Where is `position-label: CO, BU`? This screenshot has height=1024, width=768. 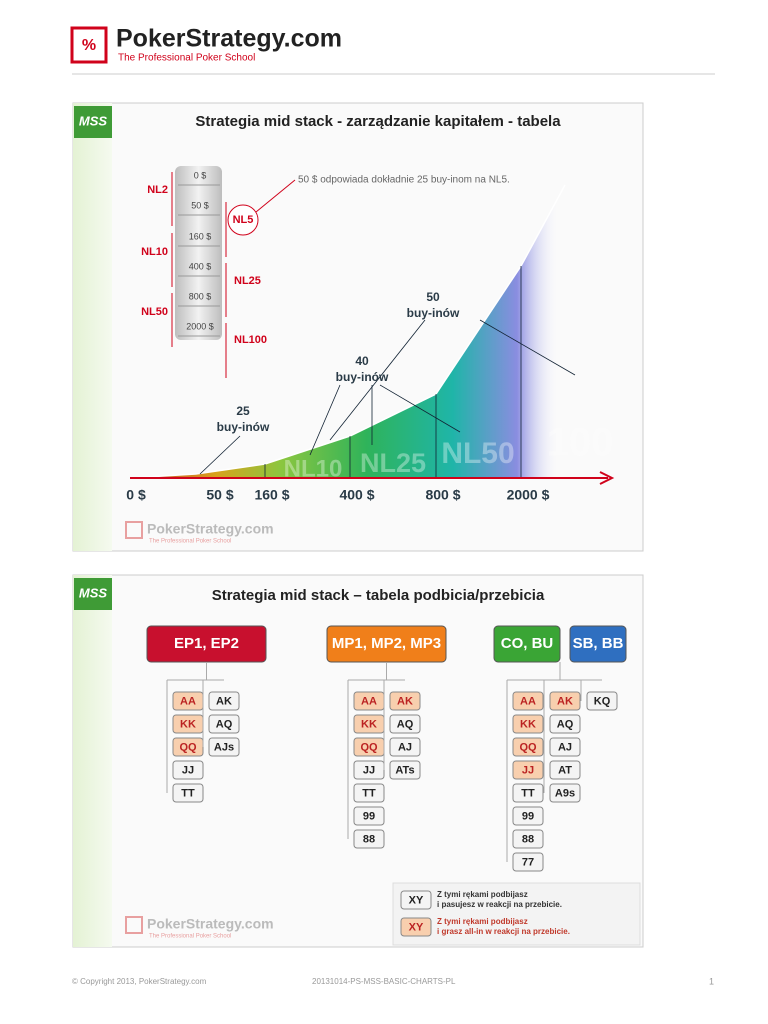
position-label: CO, BU is located at coordinates (527, 643).